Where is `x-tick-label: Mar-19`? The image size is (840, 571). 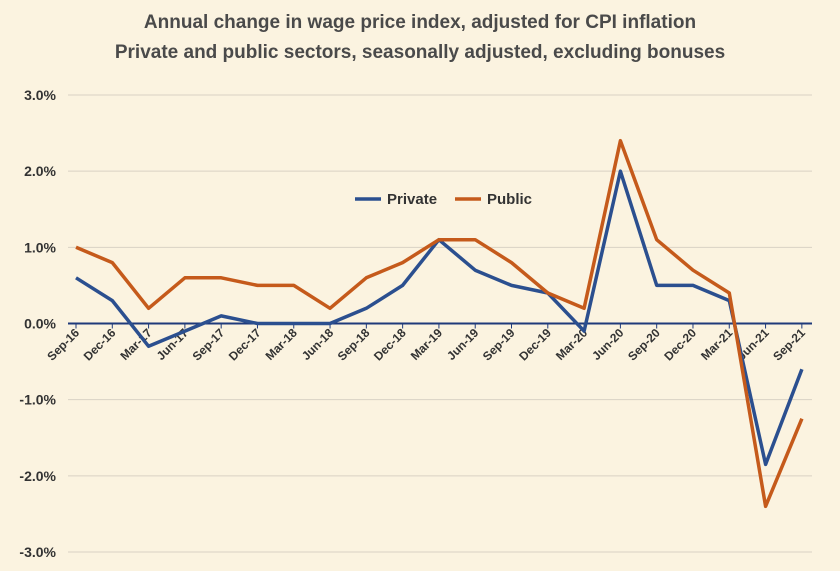 x-tick-label: Mar-19 is located at coordinates (426, 343).